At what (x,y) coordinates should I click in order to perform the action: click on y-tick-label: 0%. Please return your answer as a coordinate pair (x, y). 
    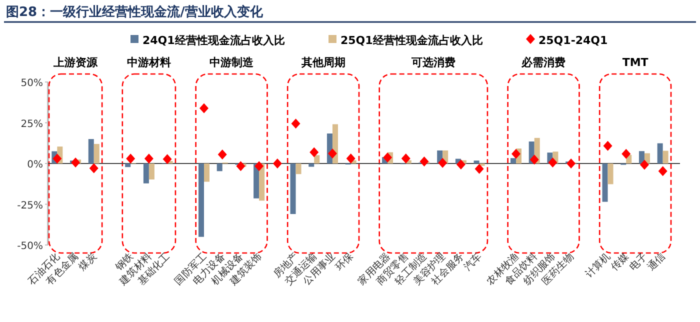
    Looking at the image, I should click on (35, 165).